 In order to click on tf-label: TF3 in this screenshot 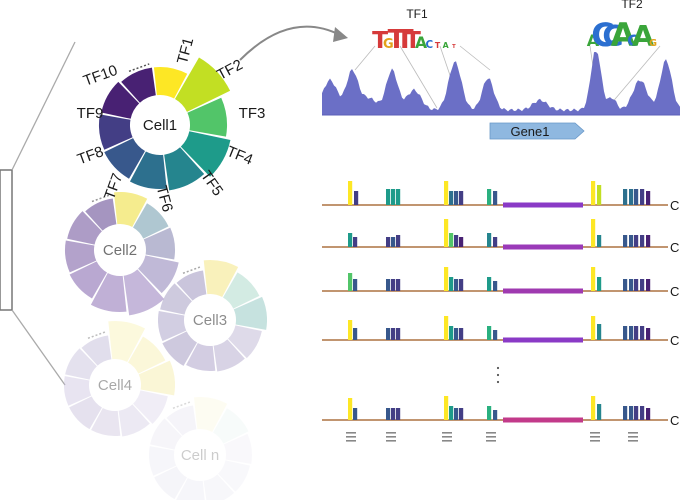, I will do `click(252, 113)`.